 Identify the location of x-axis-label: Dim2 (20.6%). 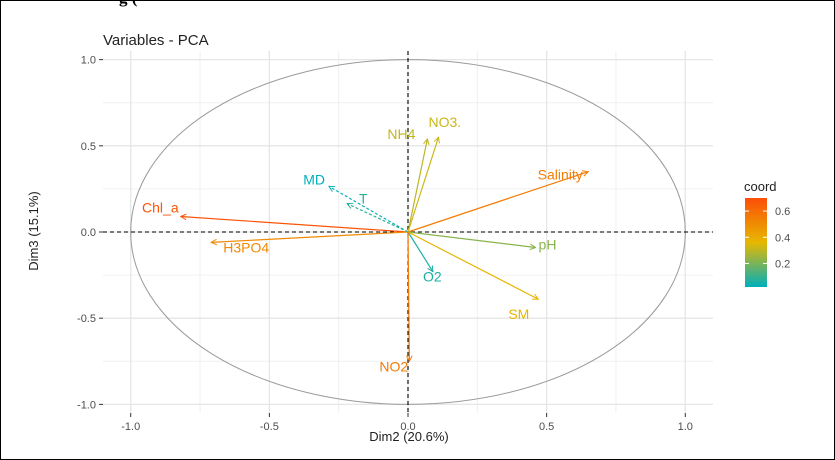
(408, 436).